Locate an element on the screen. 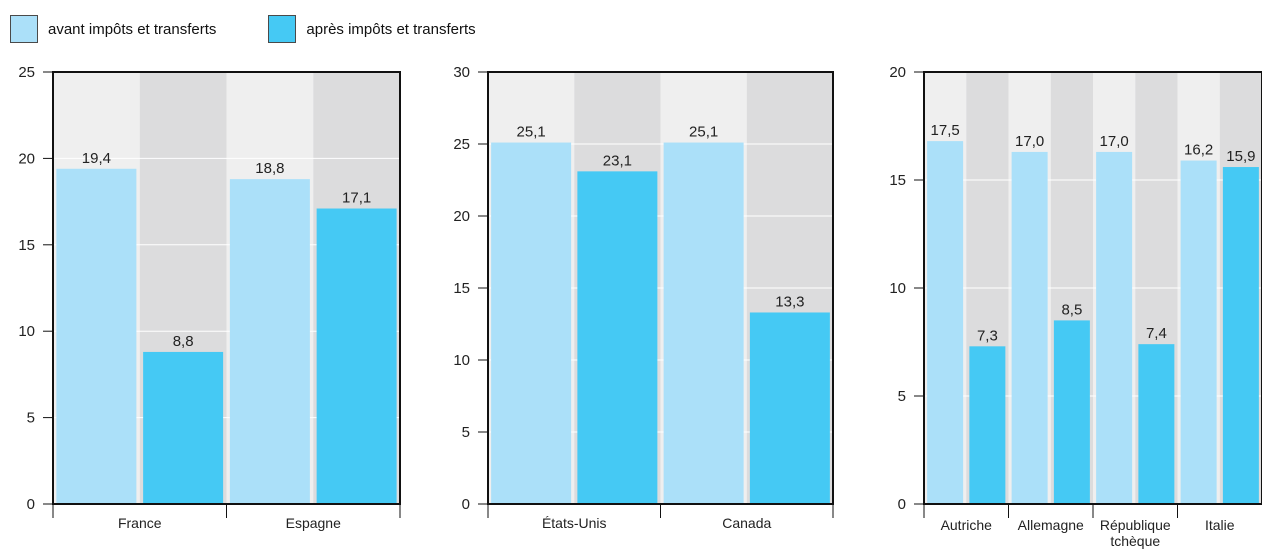 The height and width of the screenshot is (556, 1262). chart3-category-label: Allemagne is located at coordinates (1051, 525).